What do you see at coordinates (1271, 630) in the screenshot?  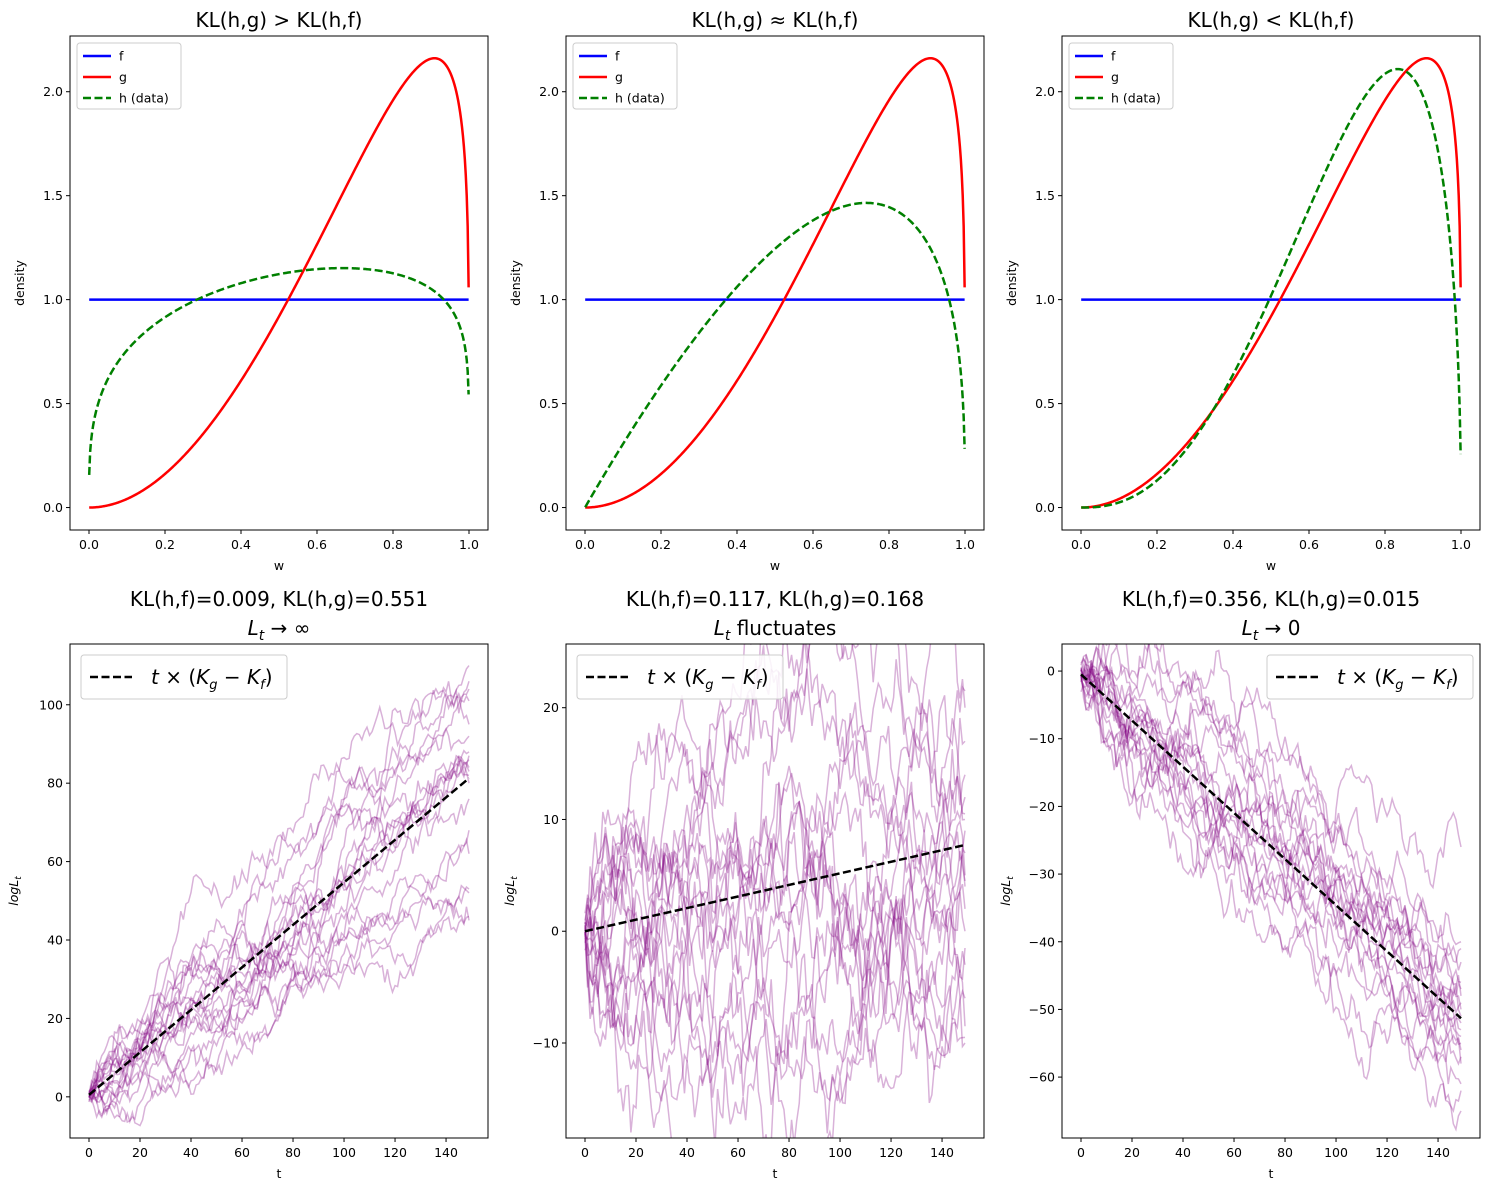 I see `chart-subtitle: Lt → 0` at bounding box center [1271, 630].